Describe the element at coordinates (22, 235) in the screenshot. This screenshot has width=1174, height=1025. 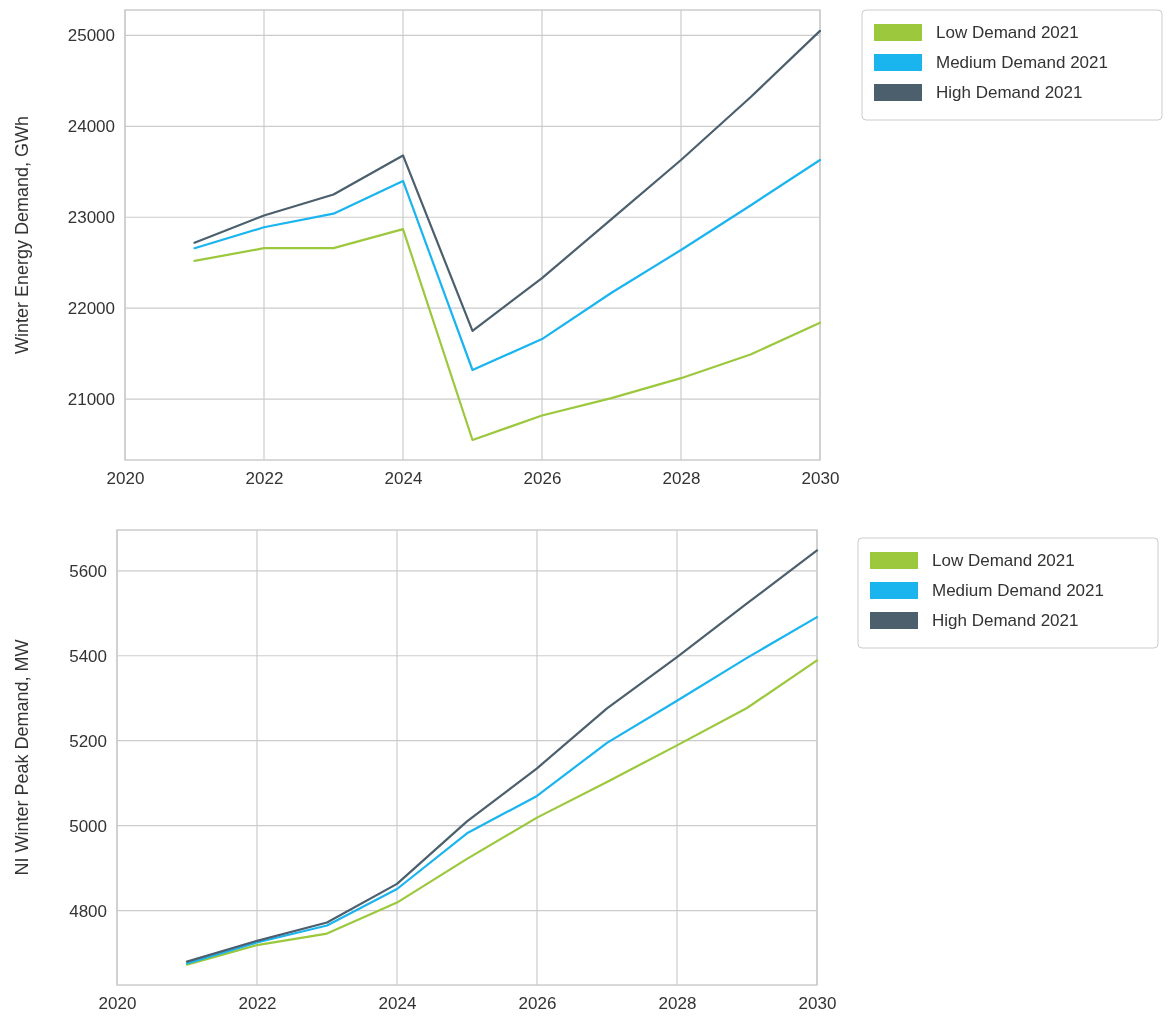
I see `y-axis-title: Winter Energy Demand, GWh` at that location.